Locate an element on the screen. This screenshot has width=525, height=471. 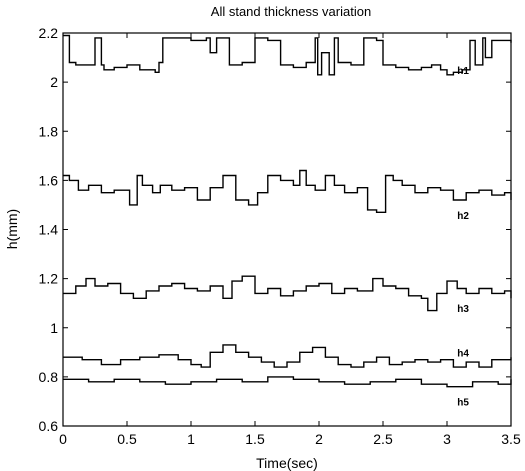
y-tick-label: 0.8 is located at coordinates (49, 377).